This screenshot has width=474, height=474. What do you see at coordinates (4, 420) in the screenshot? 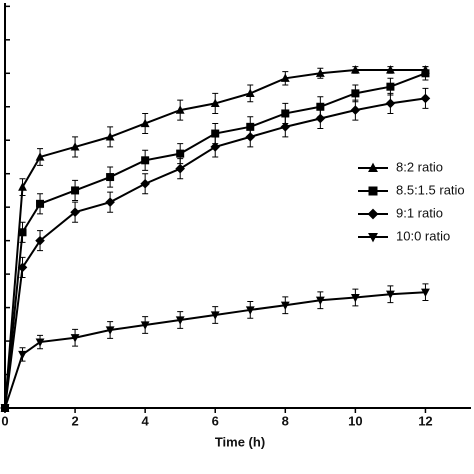
I see `x-tick-label: 0` at bounding box center [4, 420].